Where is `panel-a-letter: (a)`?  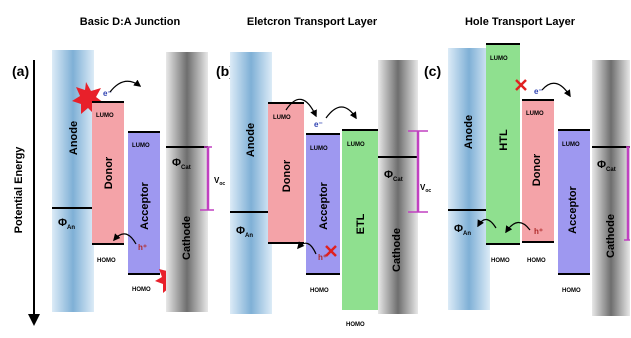
panel-a-letter: (a) is located at coordinates (20, 71).